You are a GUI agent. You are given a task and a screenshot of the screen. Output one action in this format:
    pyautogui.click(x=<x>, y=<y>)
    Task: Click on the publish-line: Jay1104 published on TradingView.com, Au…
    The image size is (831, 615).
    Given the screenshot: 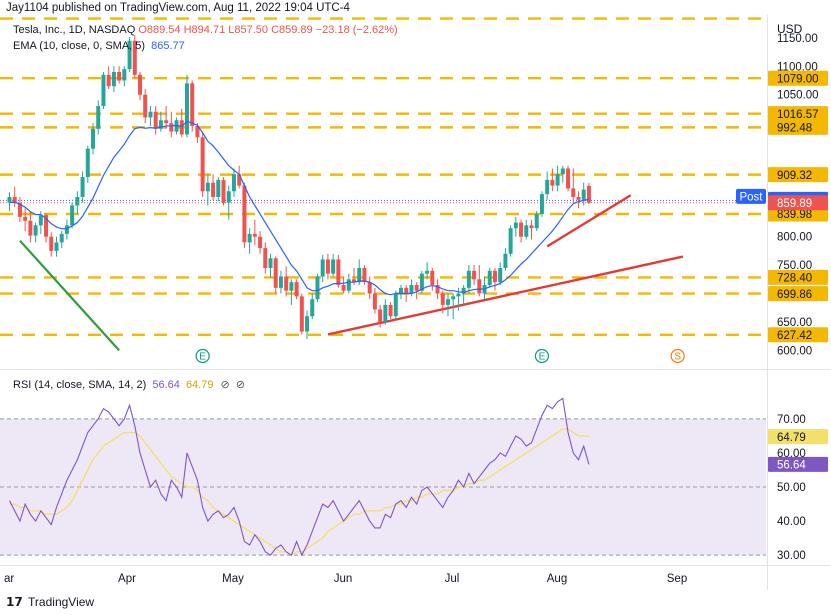 What is the action you would take?
    pyautogui.click(x=178, y=8)
    